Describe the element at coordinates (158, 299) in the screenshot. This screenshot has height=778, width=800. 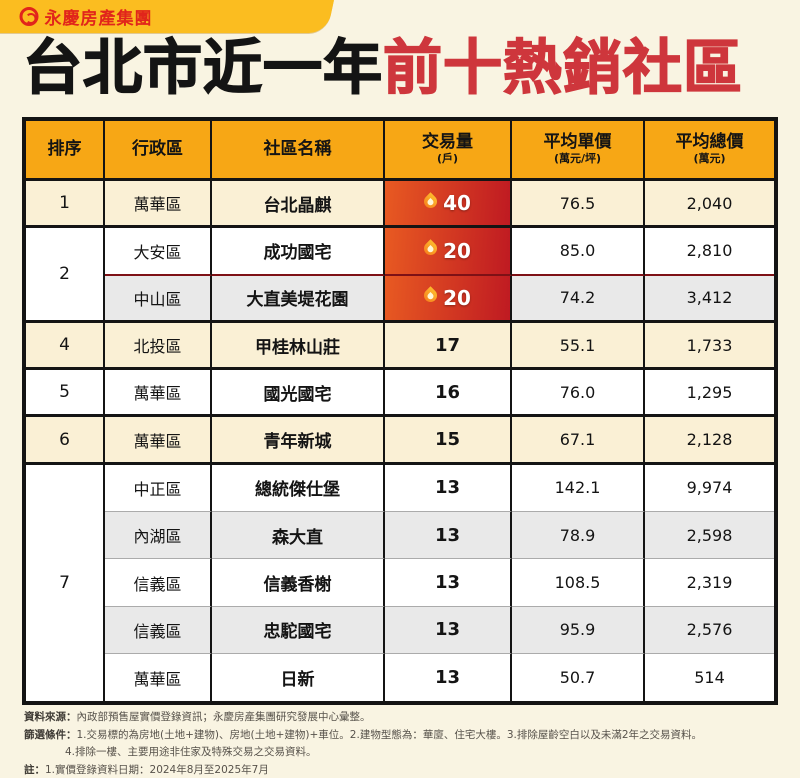
I see `district-cell: 中山區` at that location.